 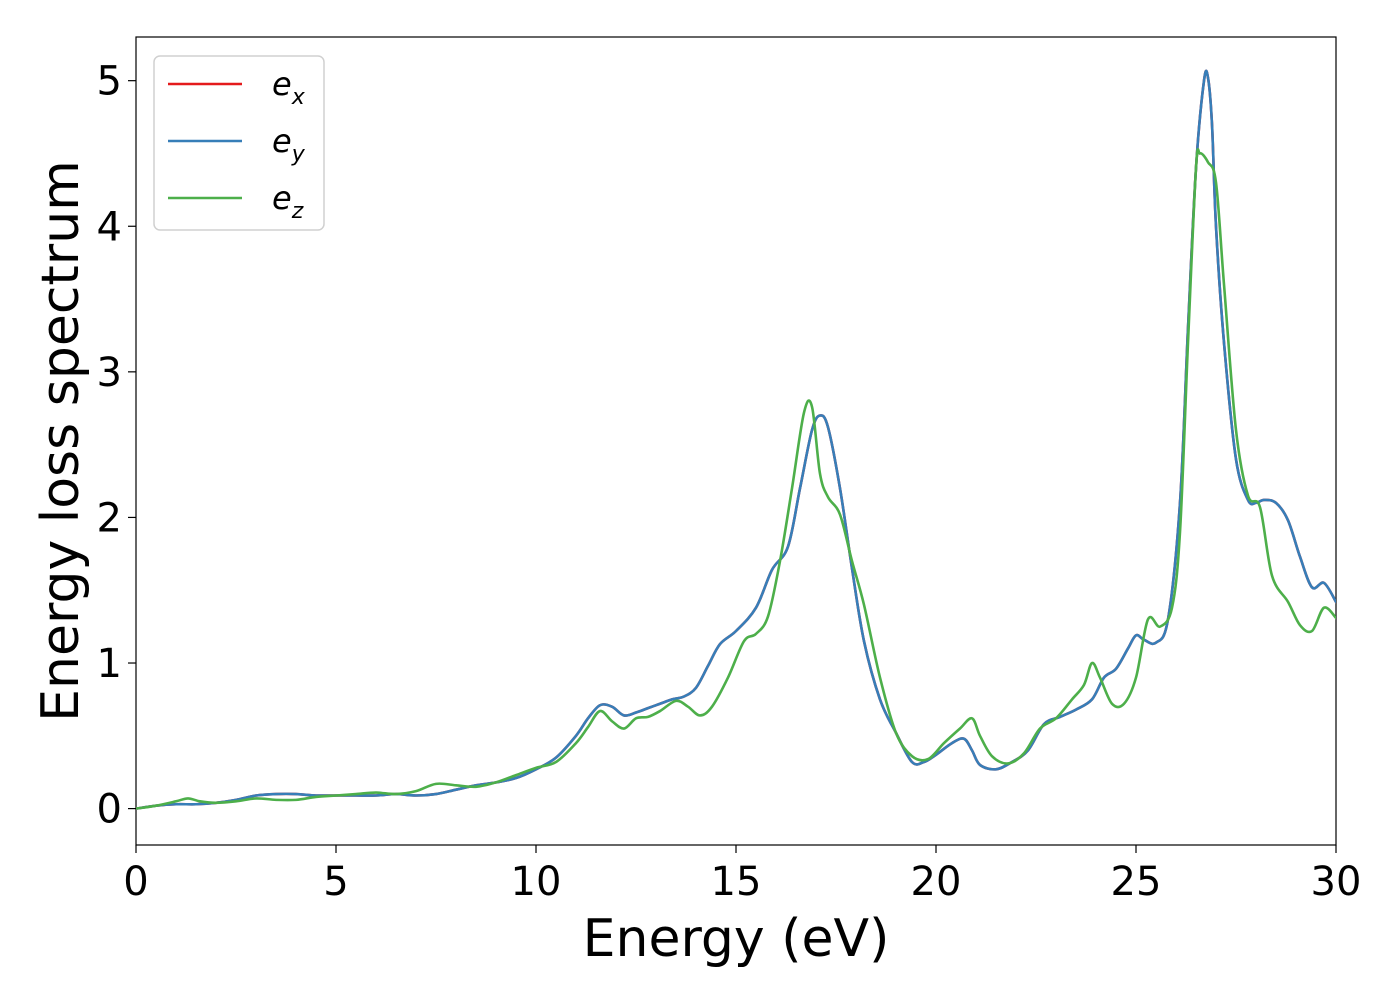 I want to click on legend-label-subscript: z, so click(x=297, y=211).